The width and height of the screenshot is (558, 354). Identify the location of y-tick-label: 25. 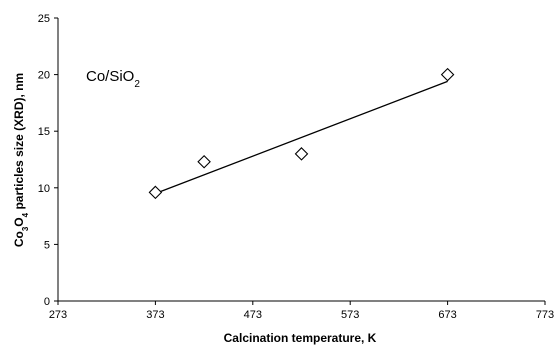
(44, 19).